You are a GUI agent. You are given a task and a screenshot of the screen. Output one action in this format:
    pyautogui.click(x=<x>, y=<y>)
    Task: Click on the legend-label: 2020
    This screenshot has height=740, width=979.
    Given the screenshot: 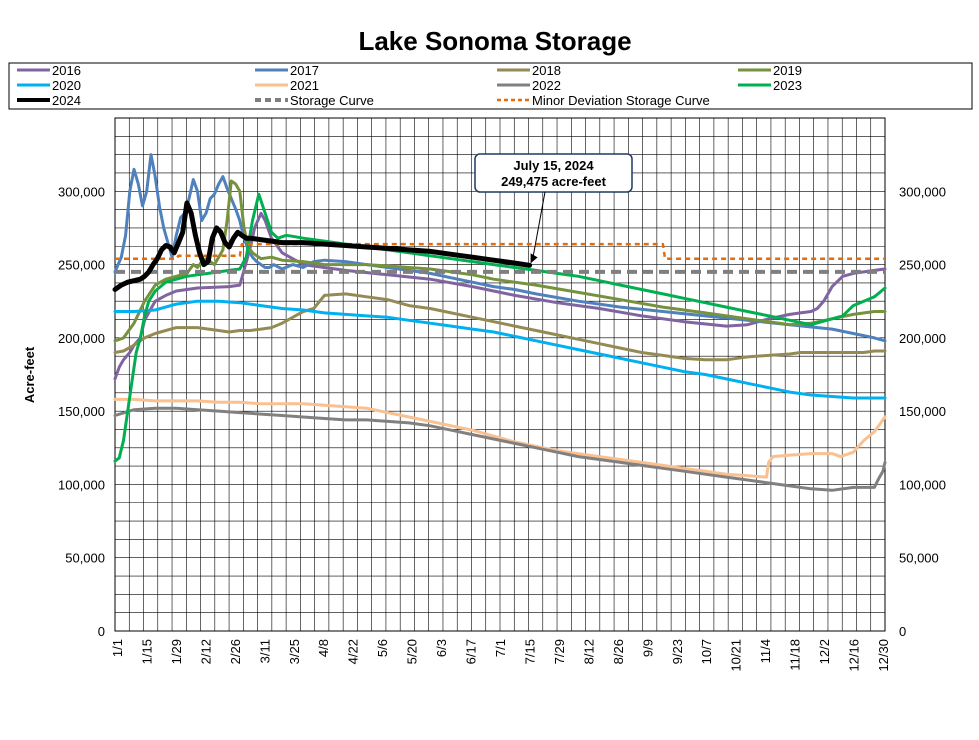 What is the action you would take?
    pyautogui.click(x=66, y=85)
    